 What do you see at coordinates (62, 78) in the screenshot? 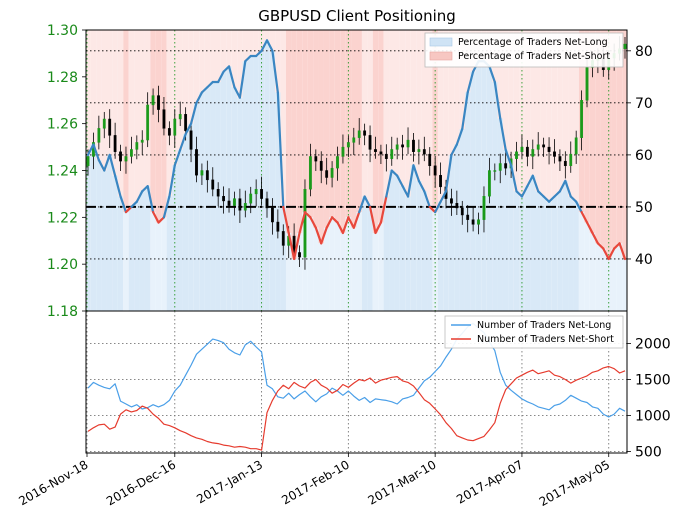
I see `price-tick-label: 1.28` at bounding box center [62, 78].